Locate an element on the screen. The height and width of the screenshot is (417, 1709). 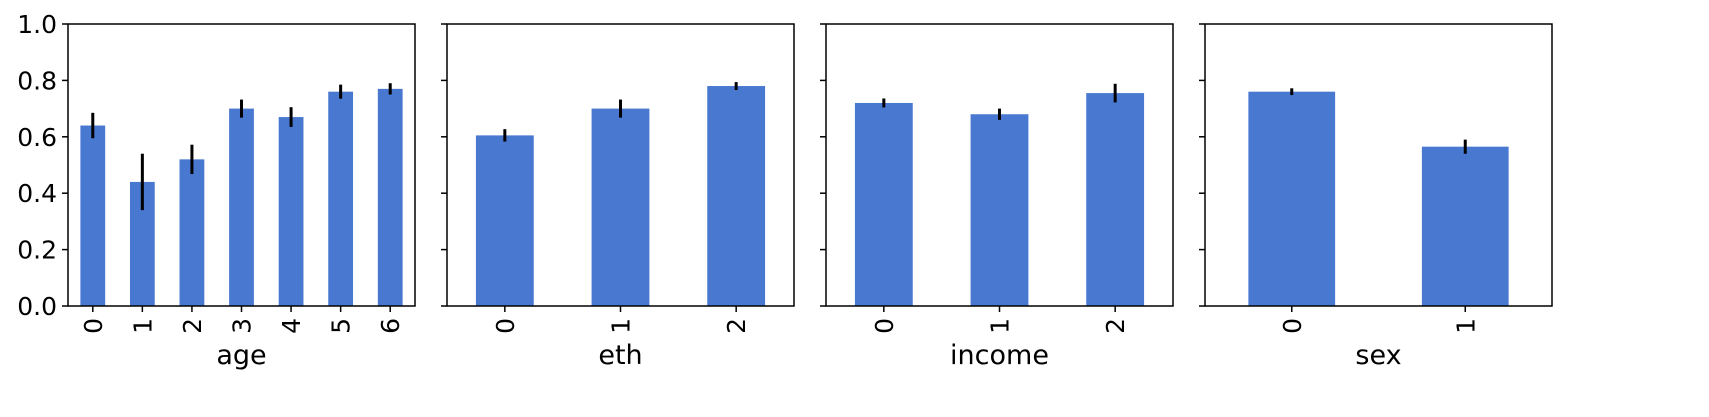
x-tick-label-eth-2: 2 is located at coordinates (736, 326).